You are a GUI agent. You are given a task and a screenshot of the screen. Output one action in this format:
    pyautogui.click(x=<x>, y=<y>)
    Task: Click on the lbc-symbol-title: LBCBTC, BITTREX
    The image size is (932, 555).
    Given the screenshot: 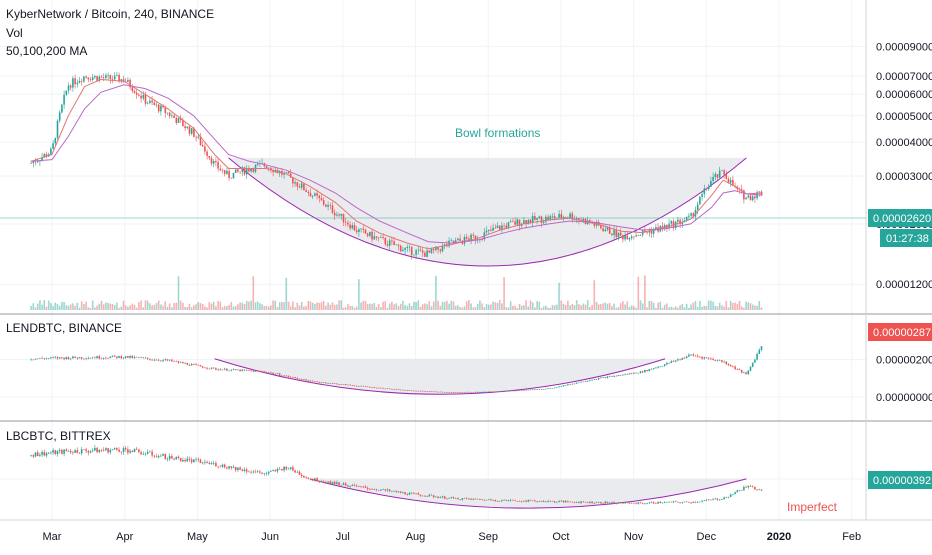 What is the action you would take?
    pyautogui.click(x=58, y=436)
    